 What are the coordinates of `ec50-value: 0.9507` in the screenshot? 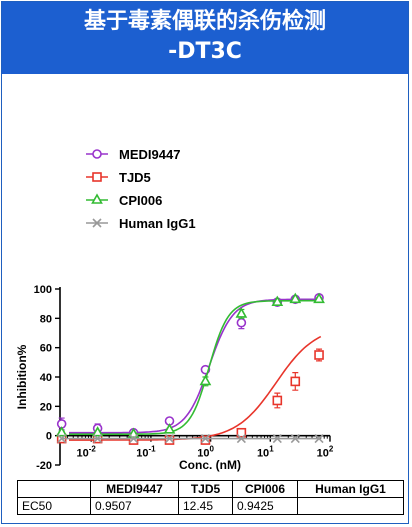 It's located at (134, 506).